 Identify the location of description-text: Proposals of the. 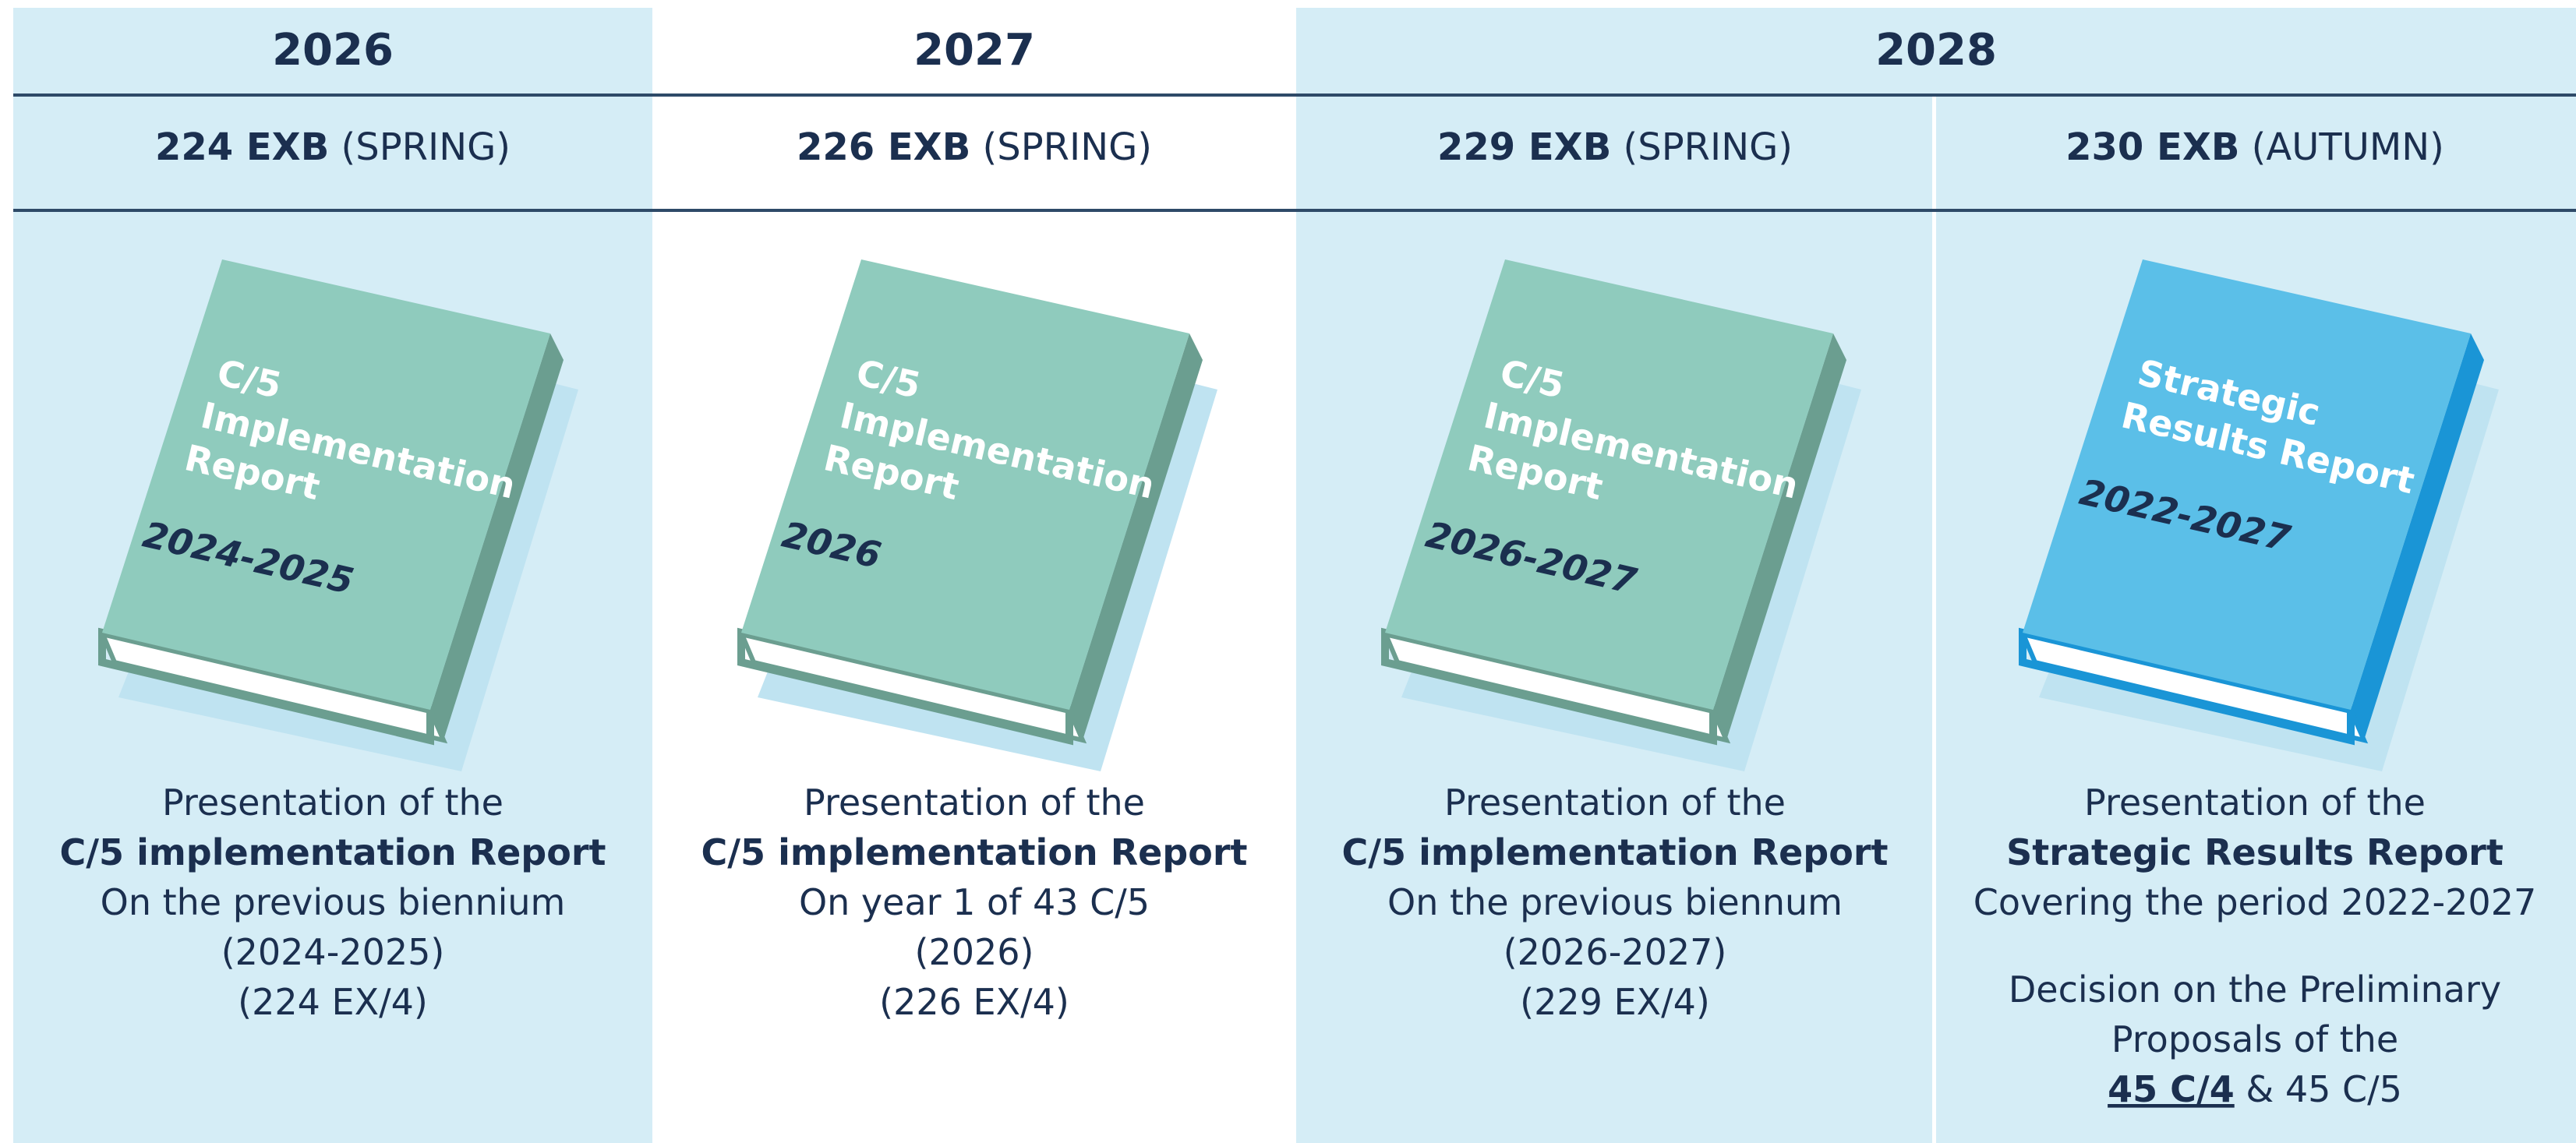
(2254, 1039).